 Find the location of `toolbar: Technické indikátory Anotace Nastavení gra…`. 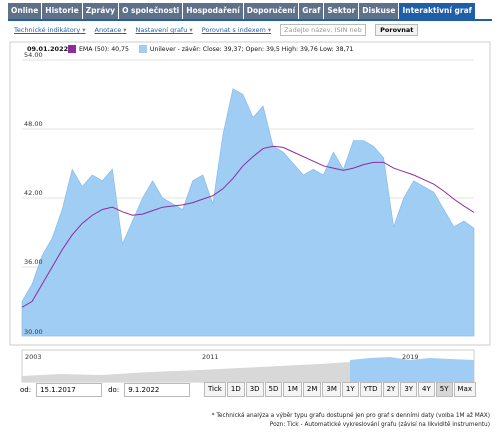

toolbar: Technické indikátory Anotace Nastavení gra… is located at coordinates (216, 30).